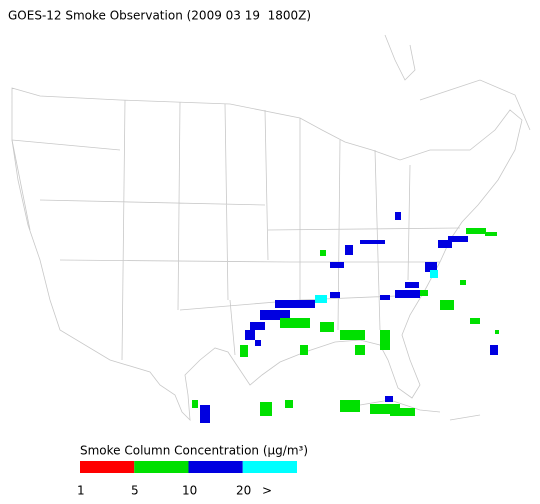 The width and height of the screenshot is (540, 504). I want to click on legend-label: 1, so click(81, 491).